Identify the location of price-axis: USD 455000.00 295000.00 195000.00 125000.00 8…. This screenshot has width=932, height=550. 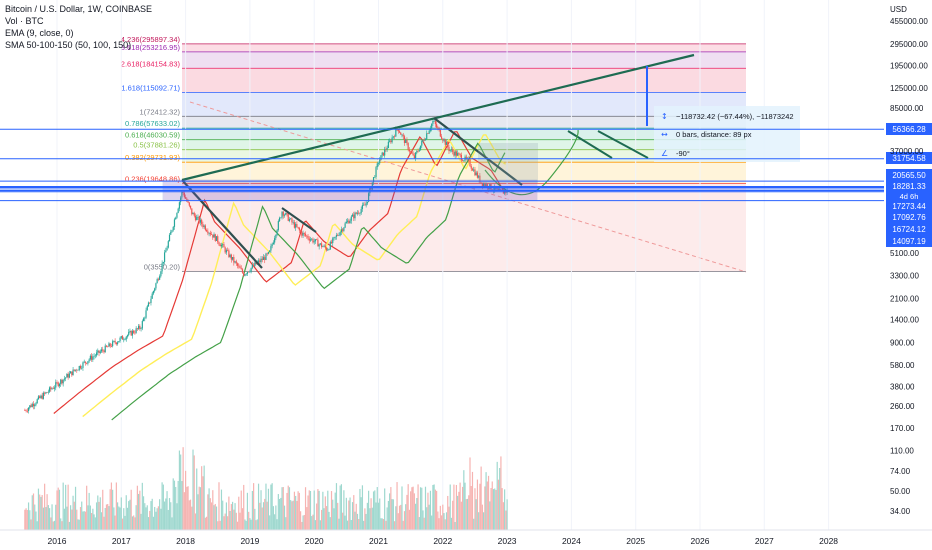
(908, 265).